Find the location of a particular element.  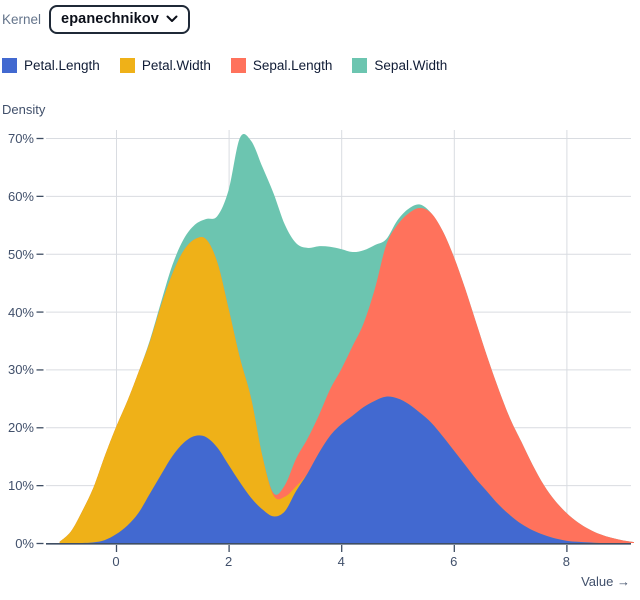

legend-item-sepal-width: Sepal.Width is located at coordinates (399, 65).